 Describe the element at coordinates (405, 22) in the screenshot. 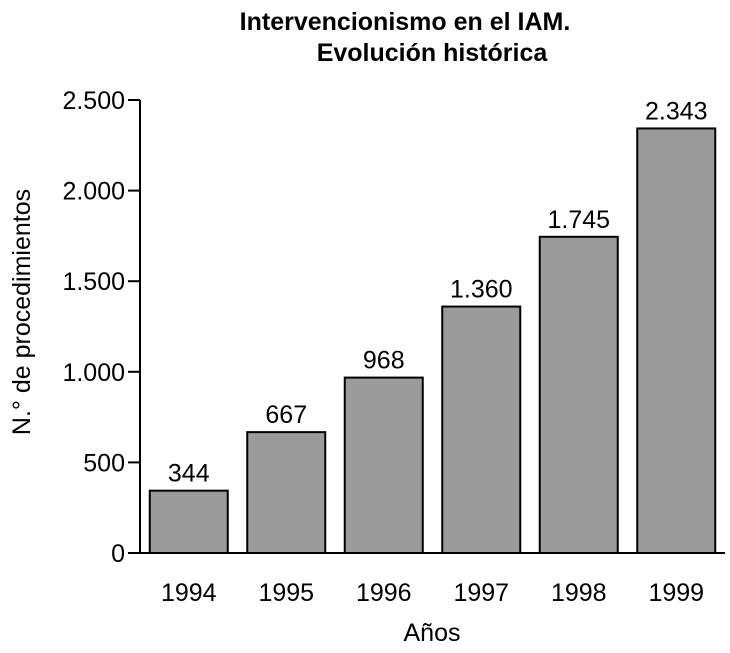

I see `chart-title-line-1: Intervencionismo en el IAM.` at that location.